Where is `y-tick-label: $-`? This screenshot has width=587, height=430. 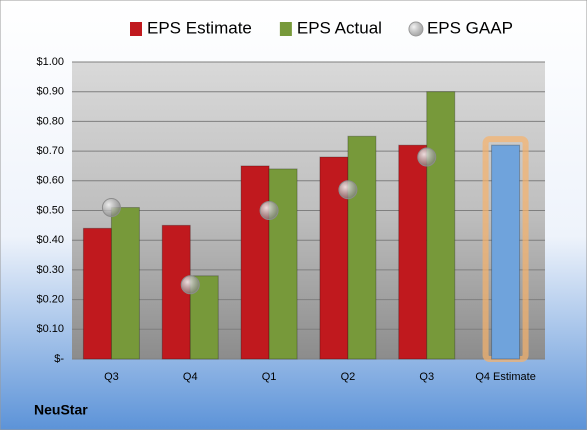 y-tick-label: $- is located at coordinates (59, 359).